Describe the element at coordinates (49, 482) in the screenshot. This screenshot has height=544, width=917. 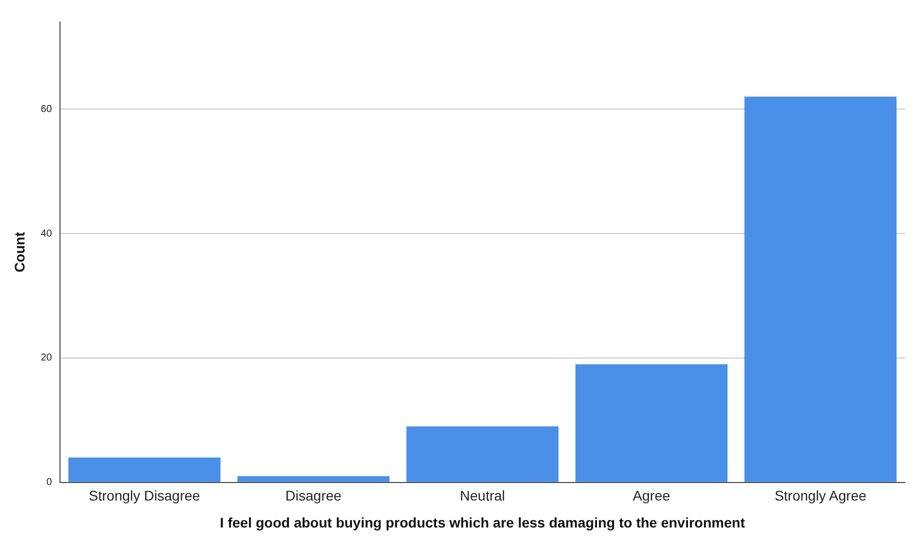
I see `y-tick-label: 0` at that location.